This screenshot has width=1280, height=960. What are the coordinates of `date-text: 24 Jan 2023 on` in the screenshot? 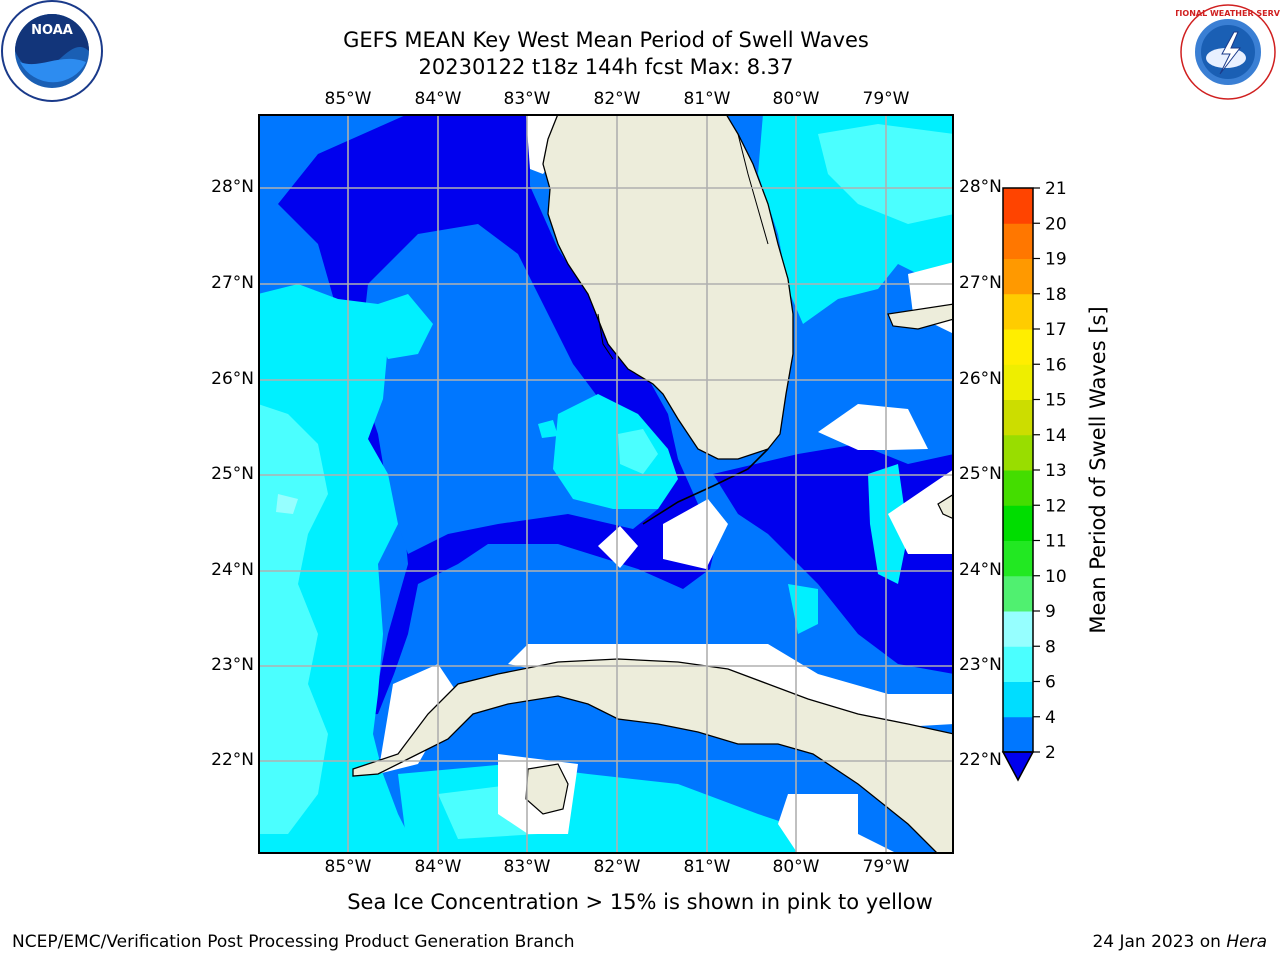 It's located at (1159, 942).